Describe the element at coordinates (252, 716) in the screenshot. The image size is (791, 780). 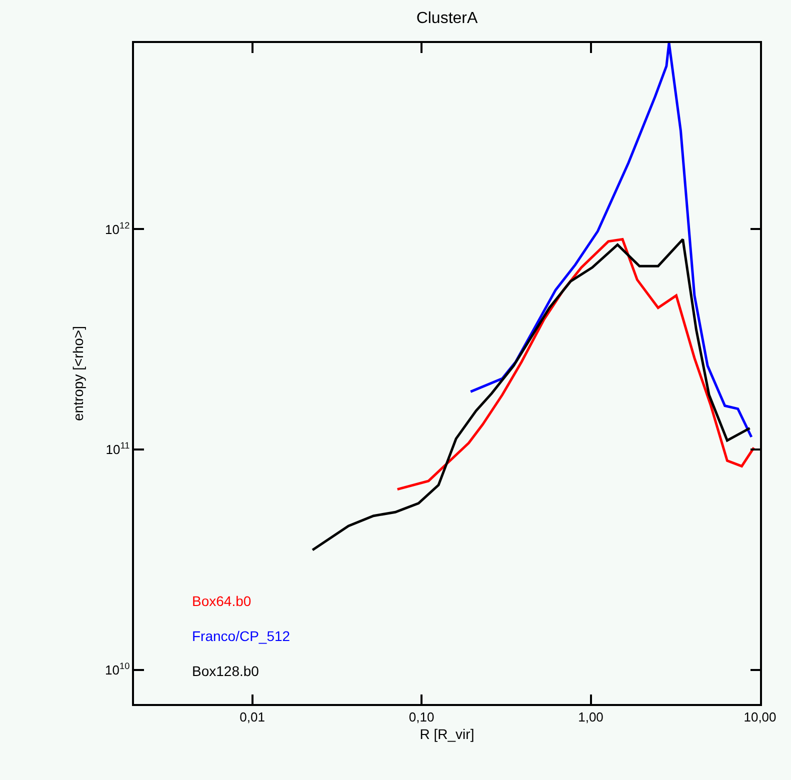
I see `x-tick-label: 0,01` at that location.